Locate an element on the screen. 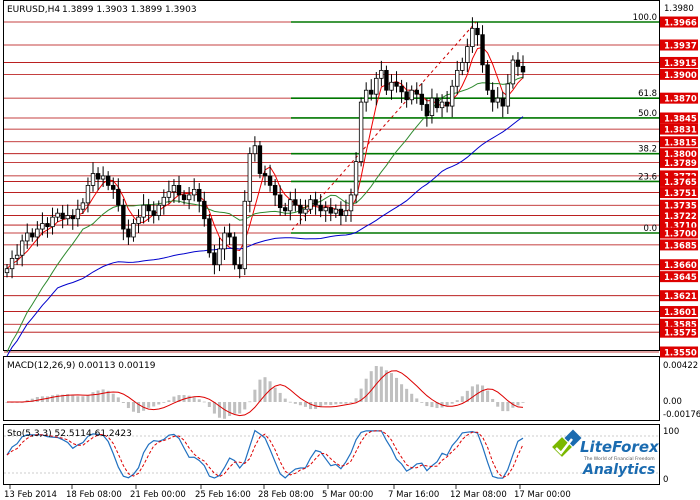  fib-label-3: 38.2 is located at coordinates (647, 150).